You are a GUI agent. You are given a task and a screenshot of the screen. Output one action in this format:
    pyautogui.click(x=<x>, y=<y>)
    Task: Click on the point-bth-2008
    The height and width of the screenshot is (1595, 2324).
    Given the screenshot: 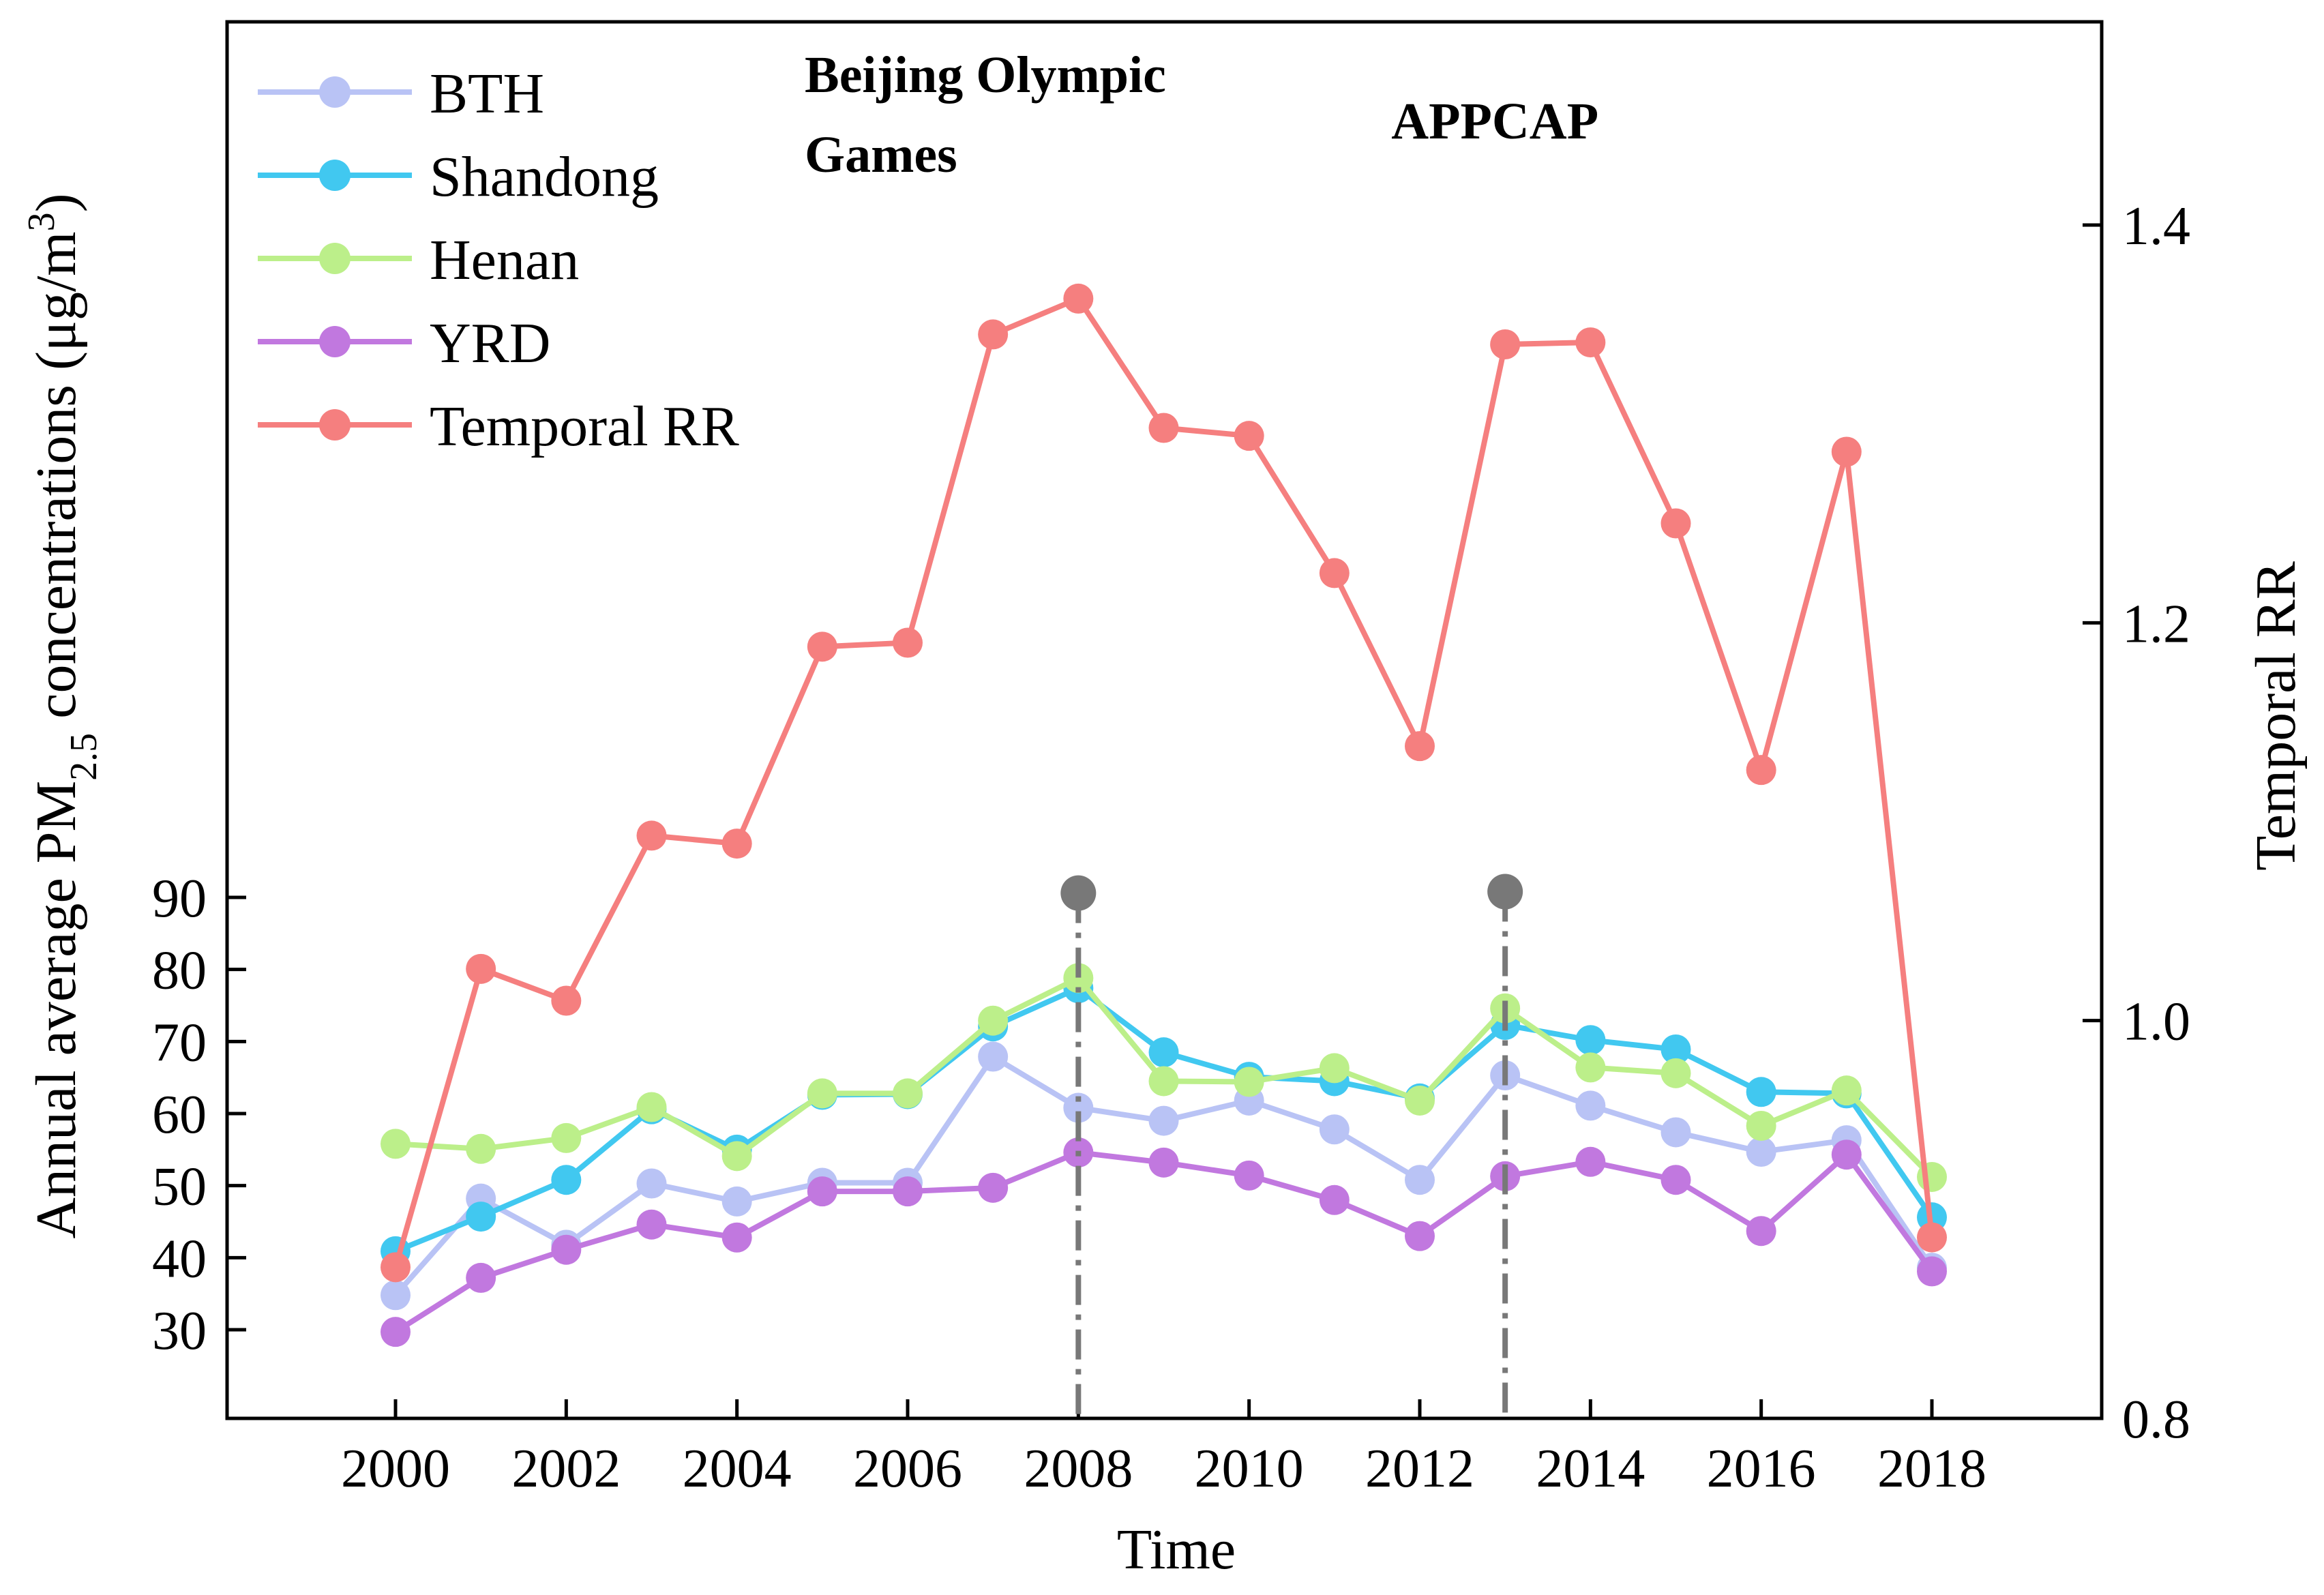 What is the action you would take?
    pyautogui.click(x=1078, y=1107)
    